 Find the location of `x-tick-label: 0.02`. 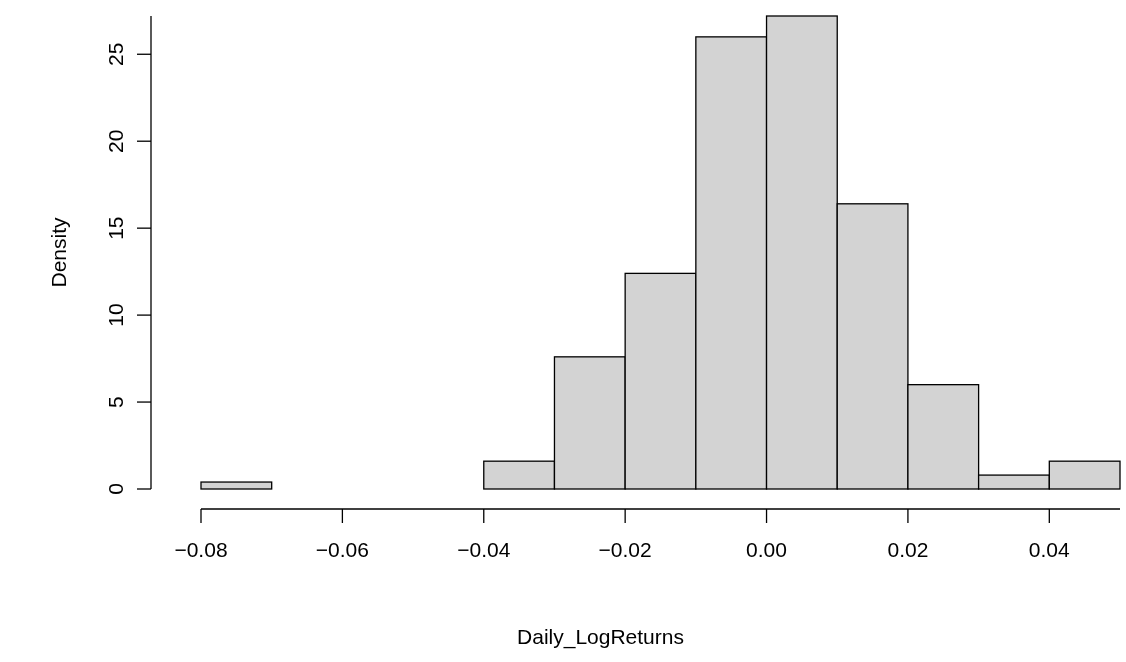

x-tick-label: 0.02 is located at coordinates (908, 549).